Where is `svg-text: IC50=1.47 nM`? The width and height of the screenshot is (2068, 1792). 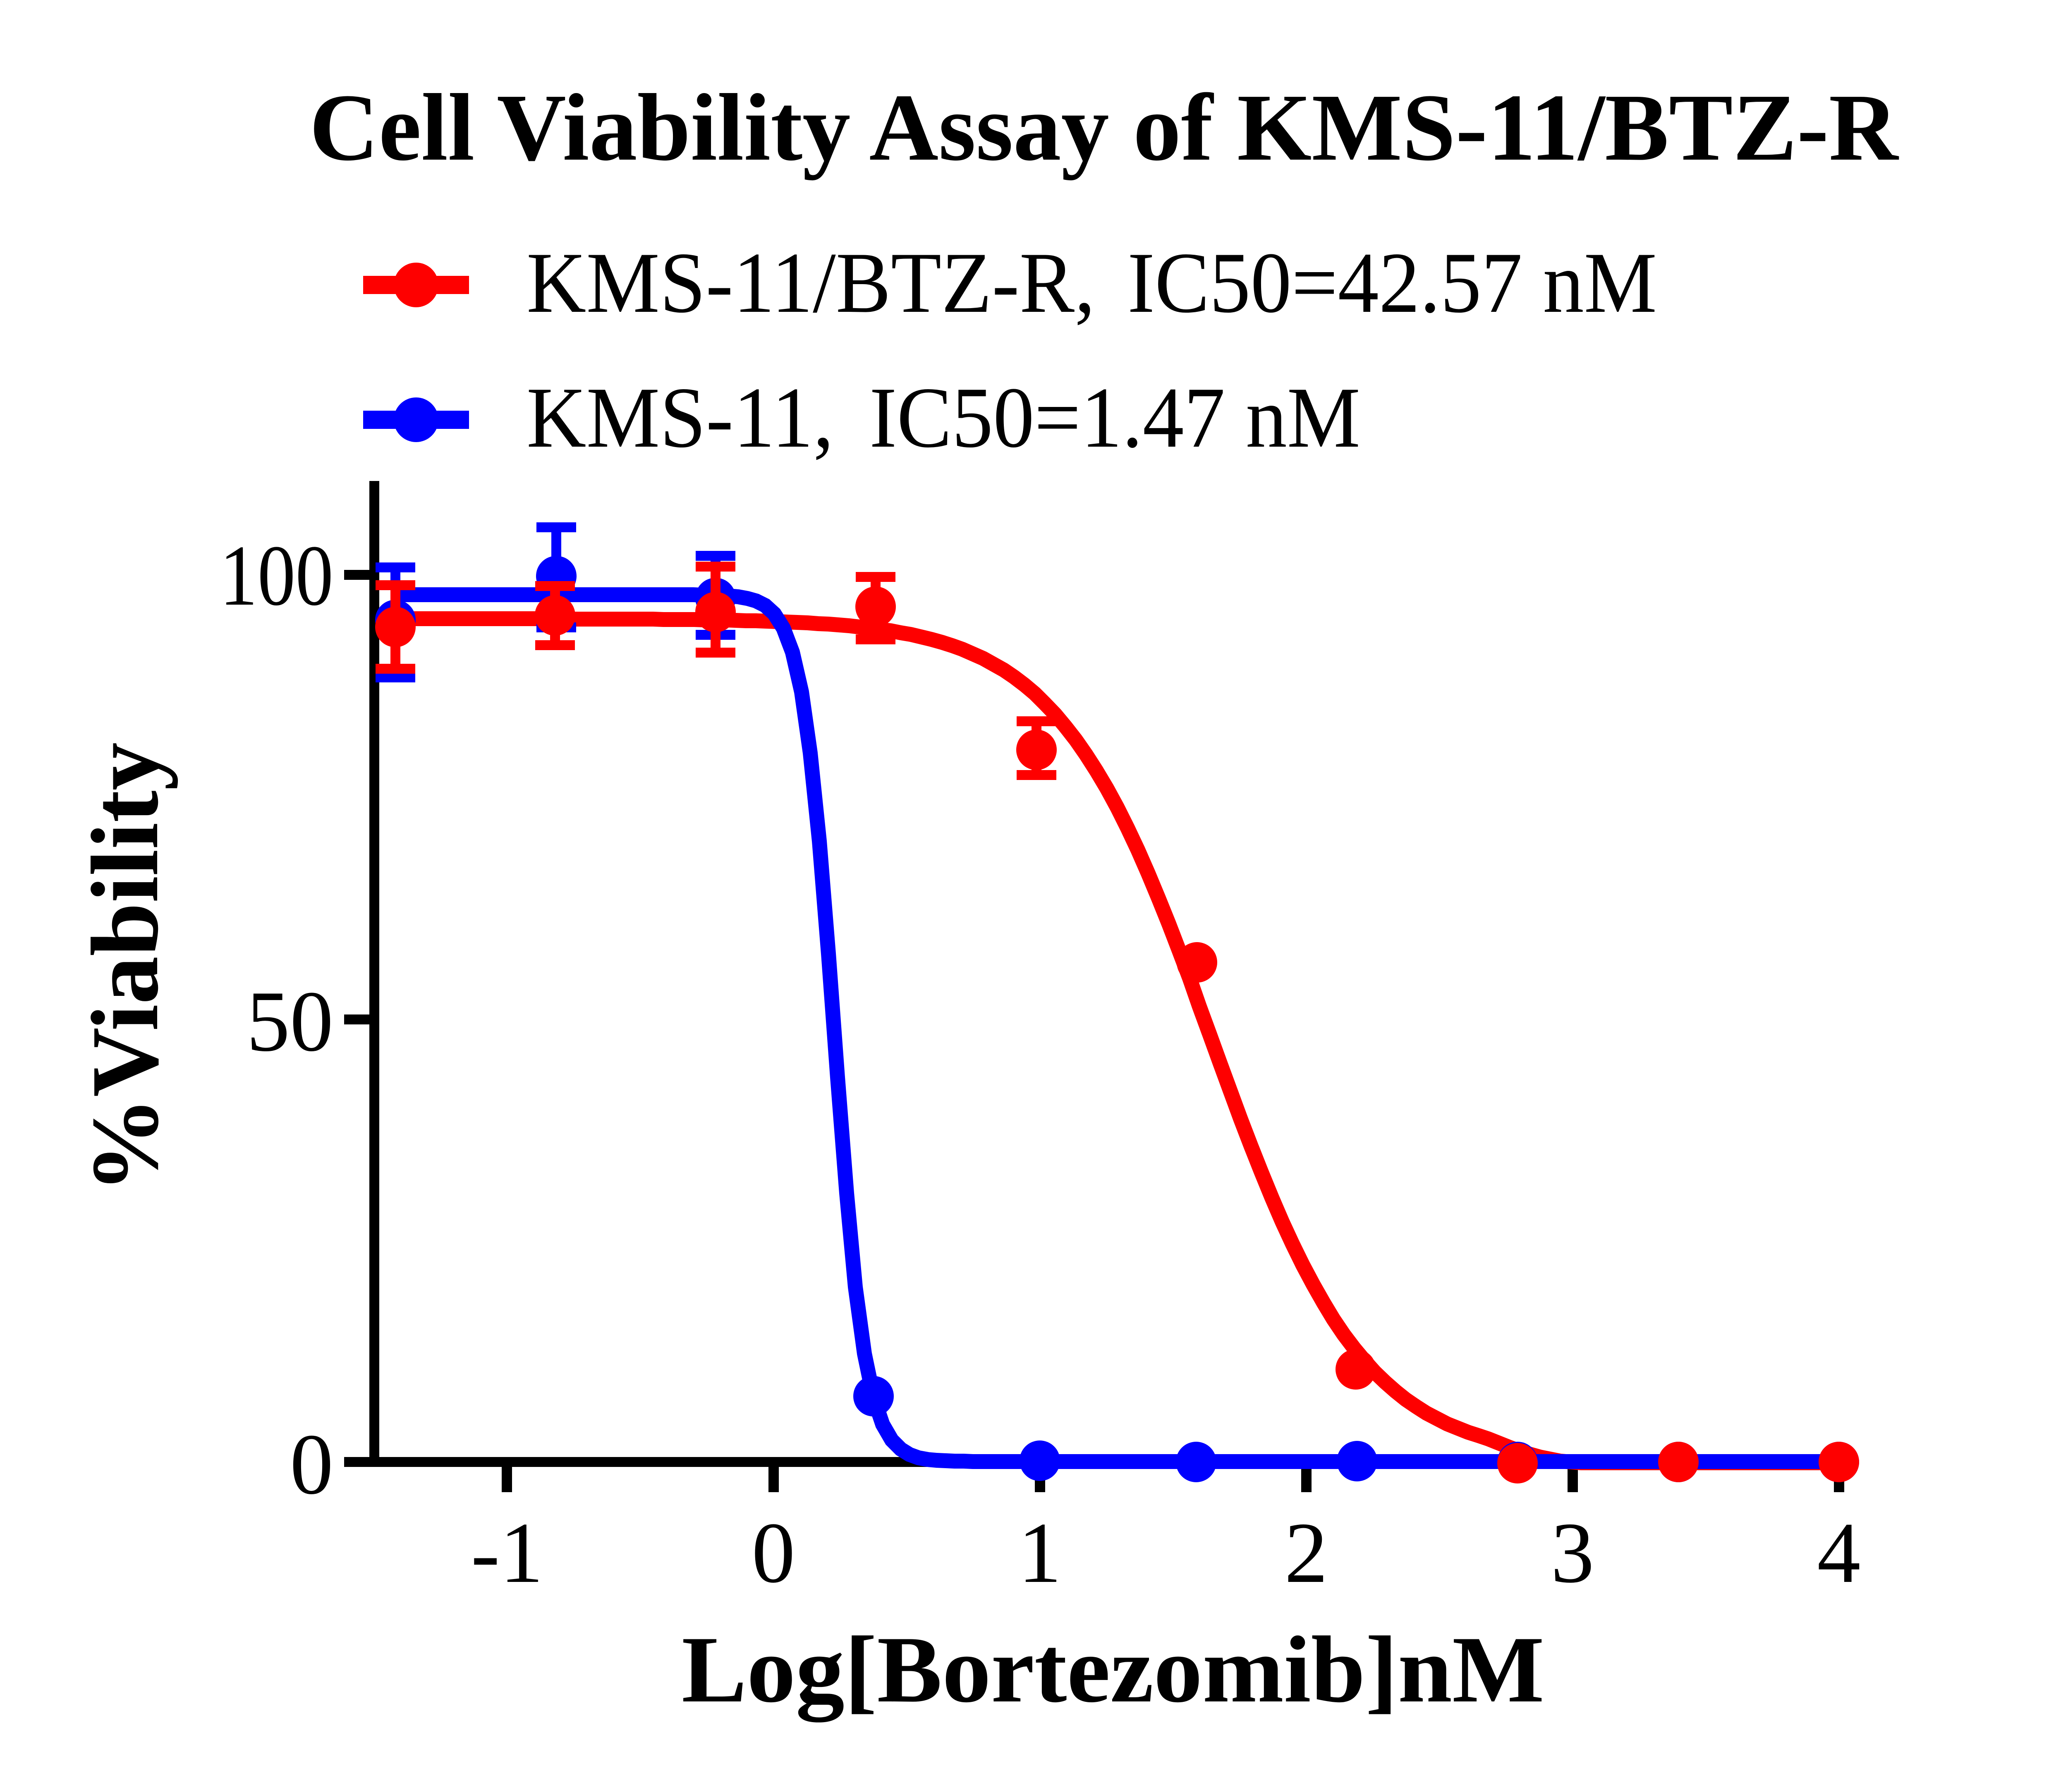
svg-text: IC50=1.47 nM is located at coordinates (1114, 418).